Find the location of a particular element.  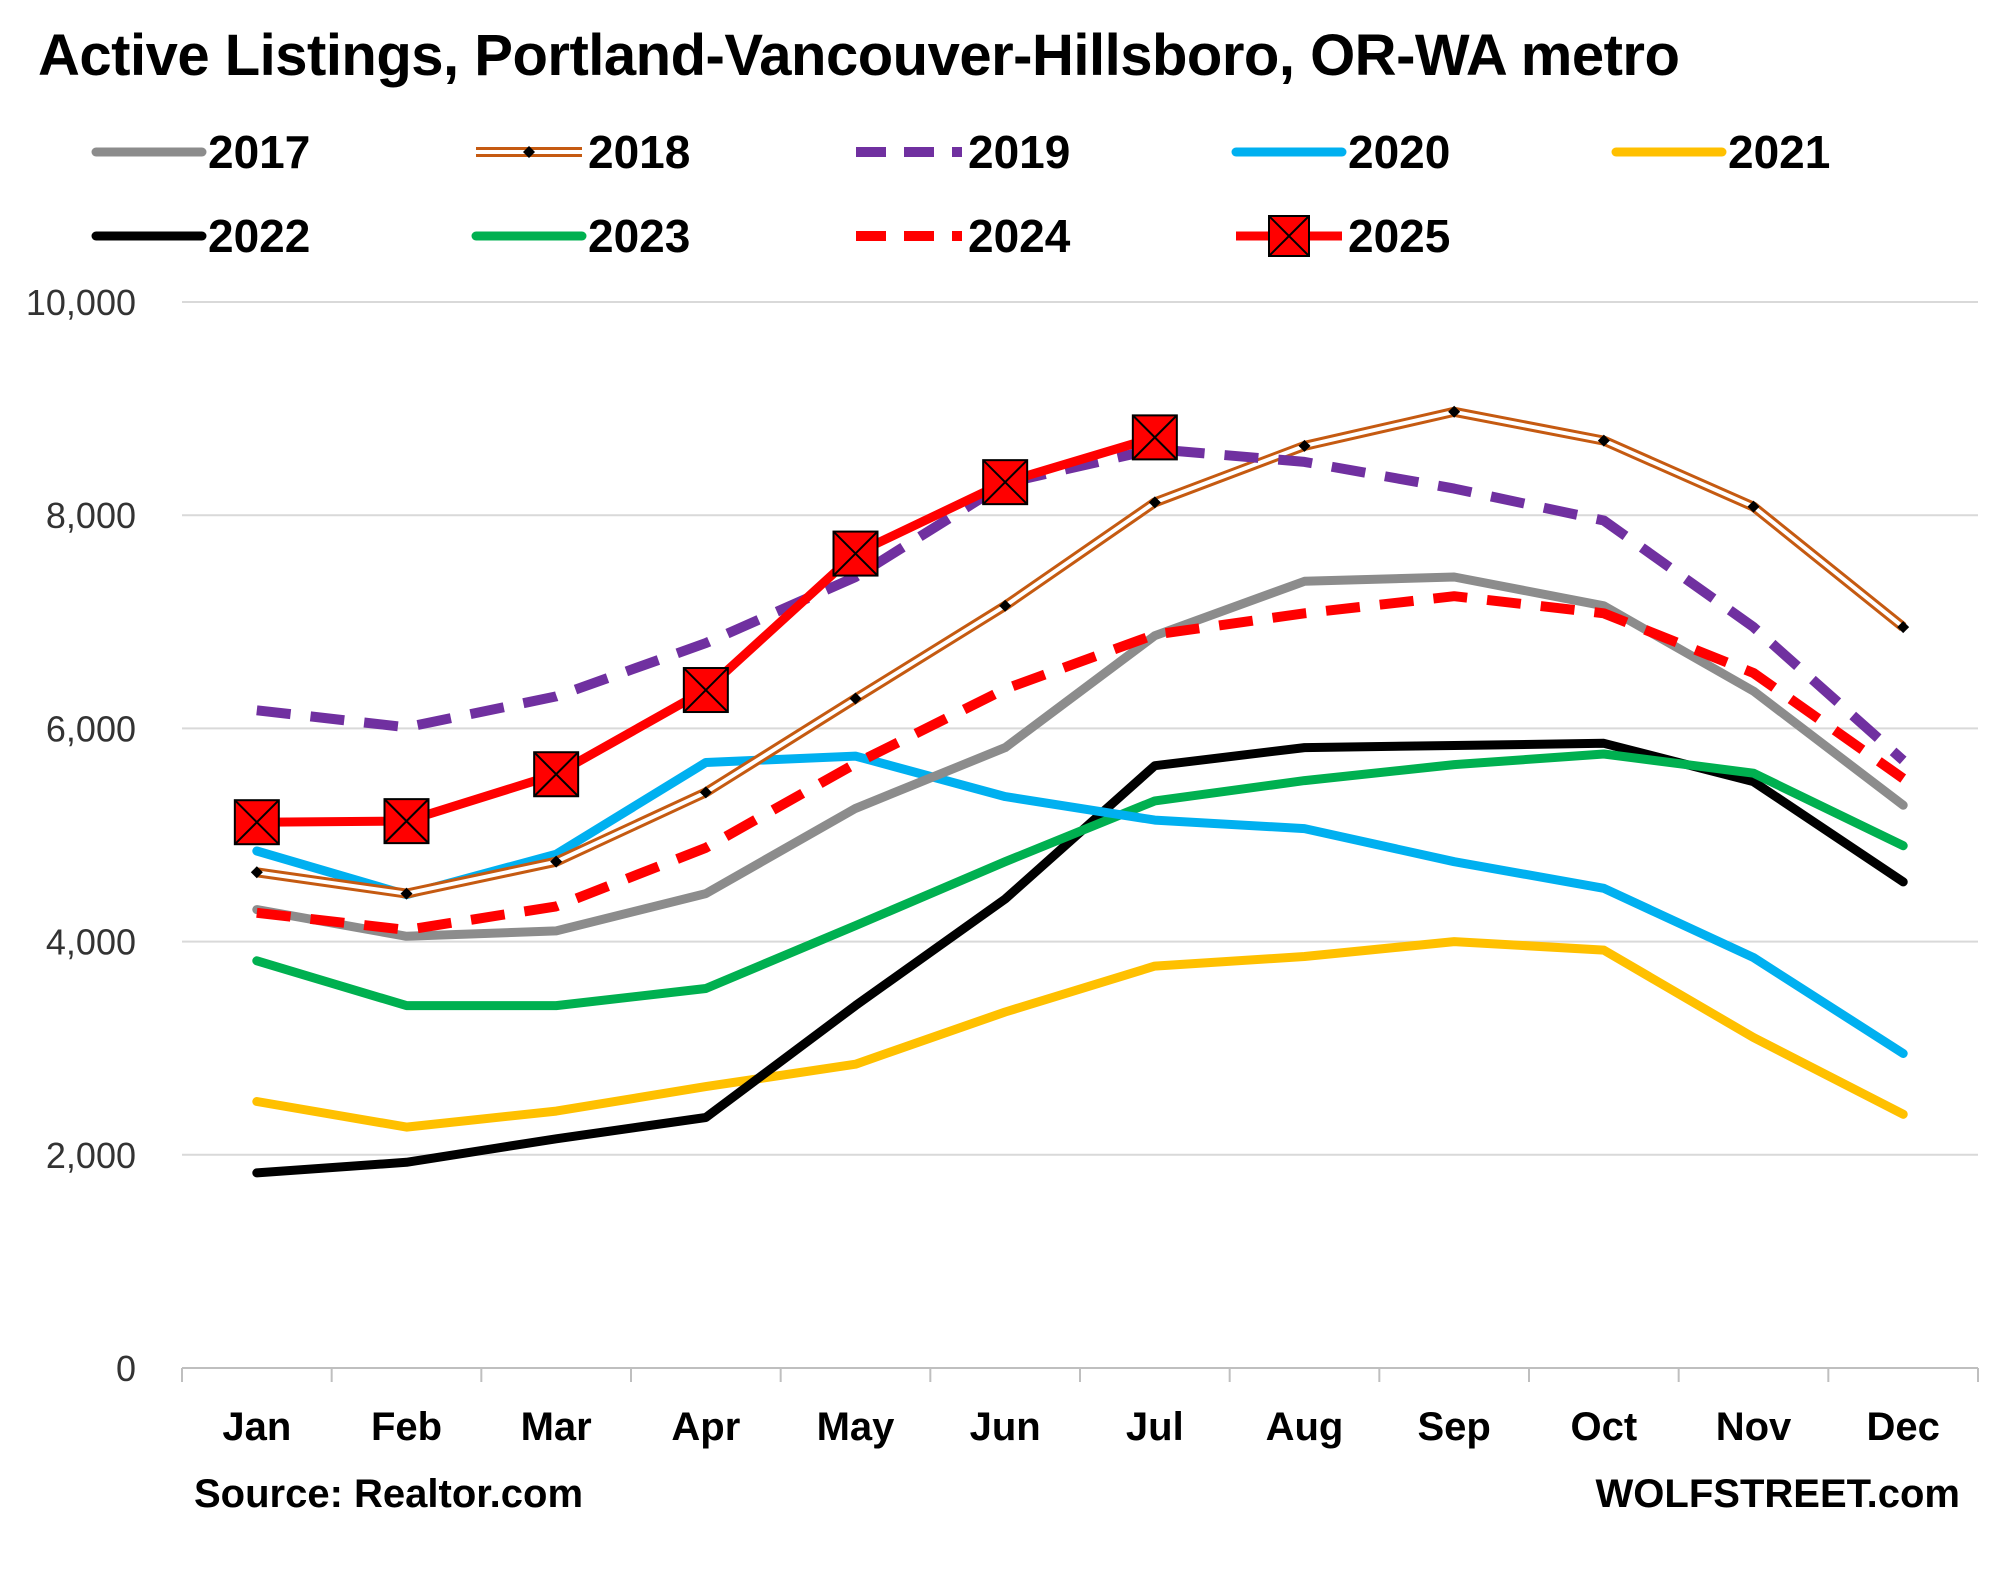

y-tick-label: 6,000 is located at coordinates (91, 728).